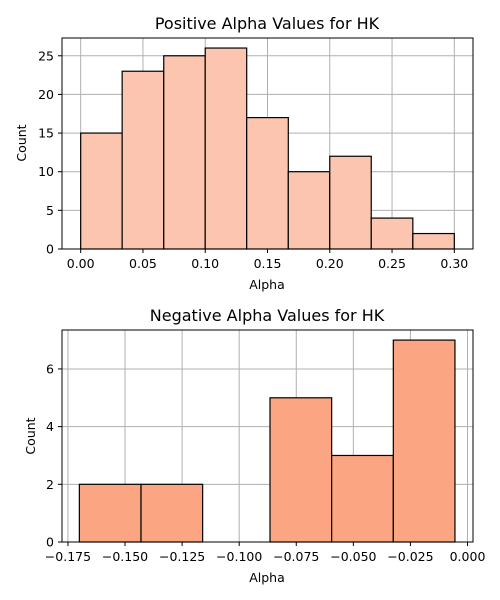  What do you see at coordinates (50, 484) in the screenshot?
I see `y-tick-label: 2` at bounding box center [50, 484].